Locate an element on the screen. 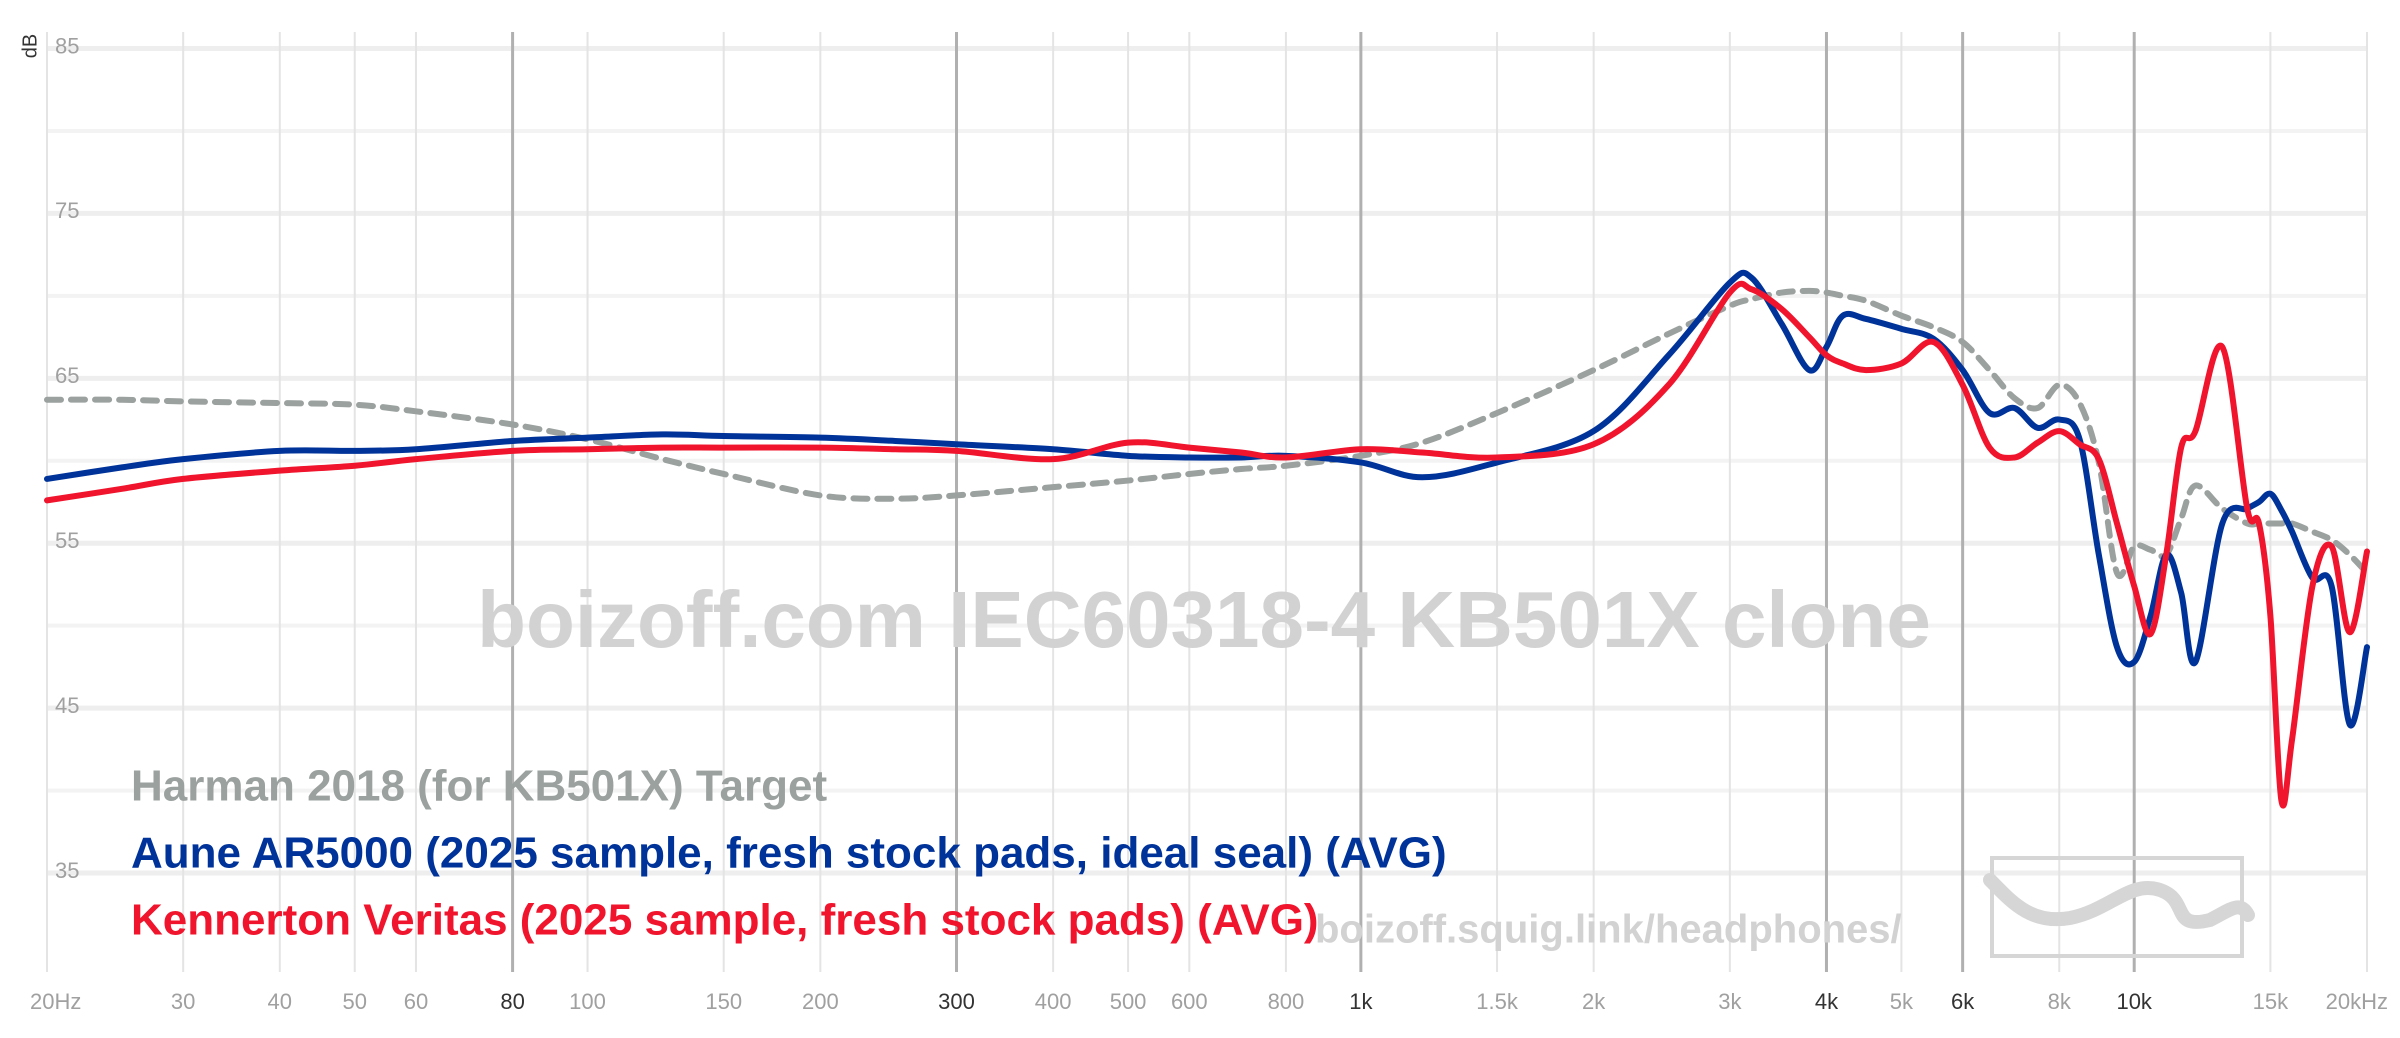  x-tick-label: 50 is located at coordinates (354, 1001).